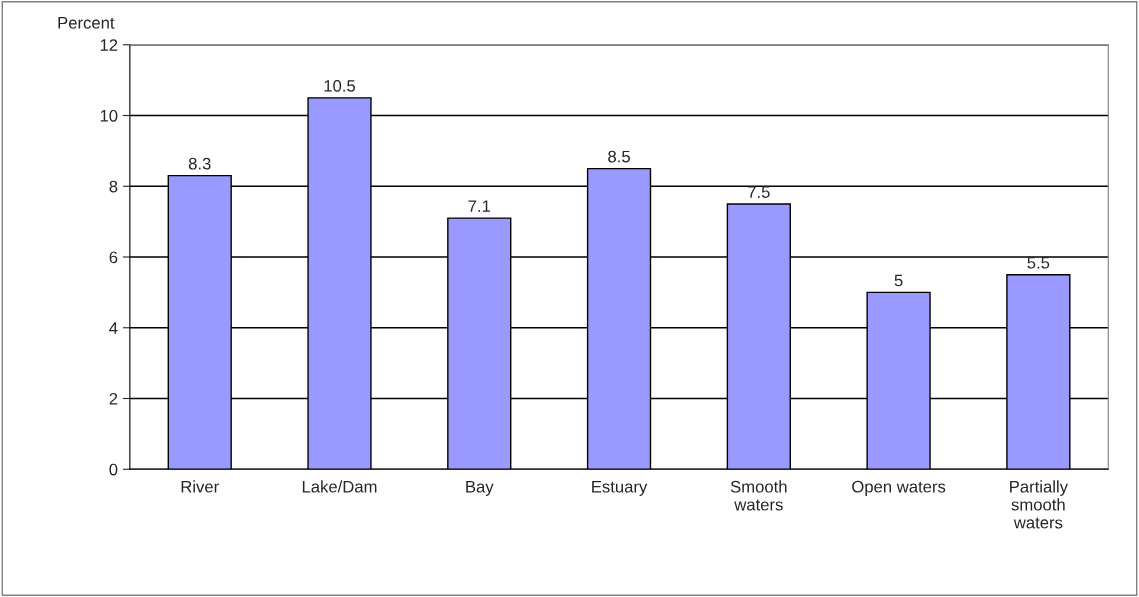 Image resolution: width=1139 pixels, height=597 pixels. I want to click on y-tick-label: 6, so click(113, 257).